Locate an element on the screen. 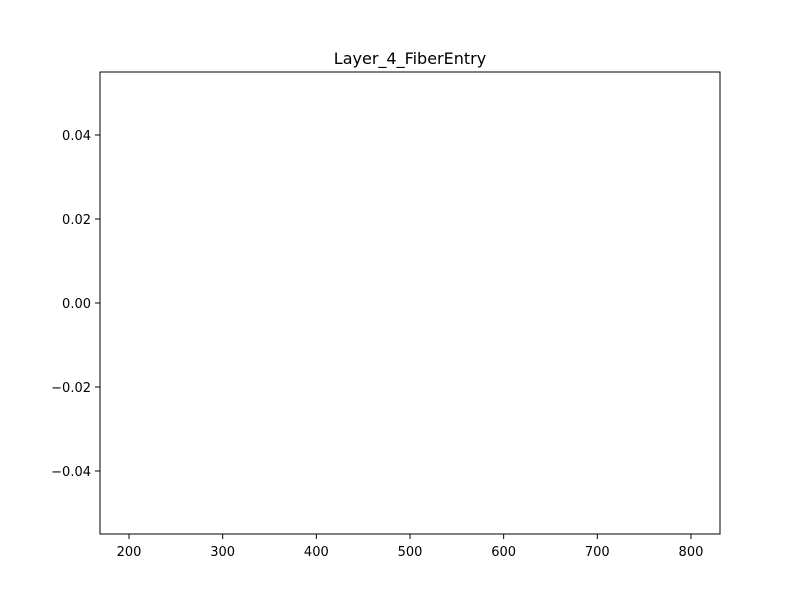  x-tick-label: 200 is located at coordinates (129, 552).